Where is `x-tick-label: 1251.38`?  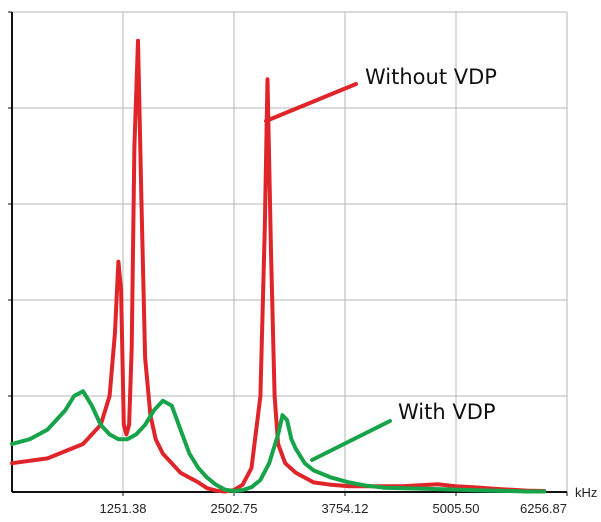
x-tick-label: 1251.38 is located at coordinates (123, 508).